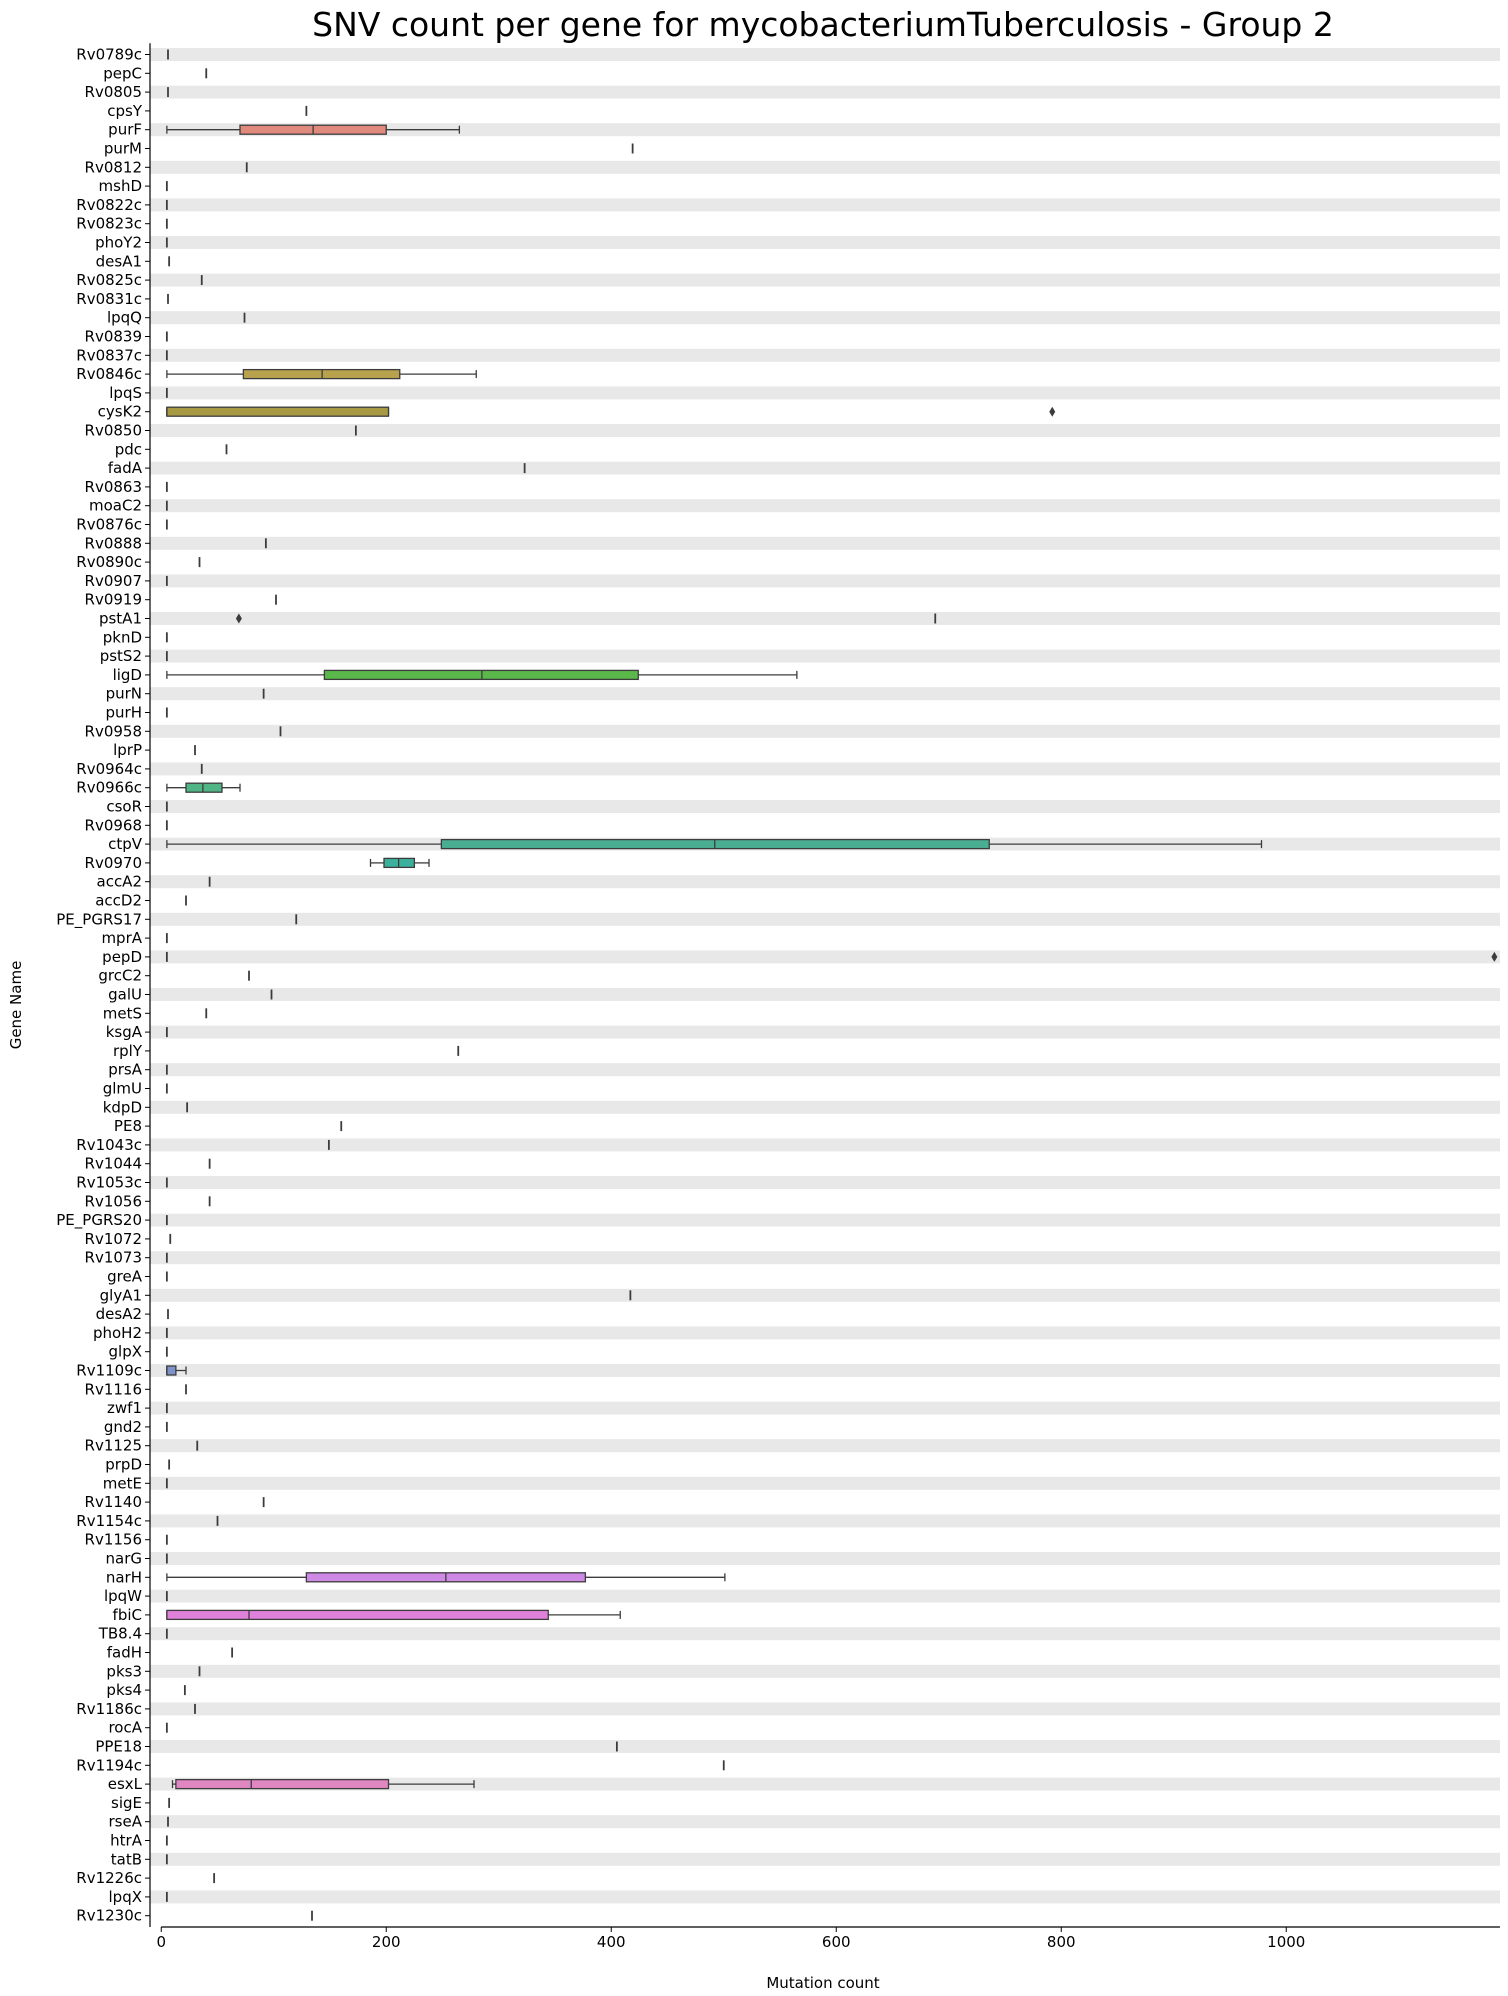  Describe the element at coordinates (113, 1502) in the screenshot. I see `y-tick-label: Rv1140` at that location.